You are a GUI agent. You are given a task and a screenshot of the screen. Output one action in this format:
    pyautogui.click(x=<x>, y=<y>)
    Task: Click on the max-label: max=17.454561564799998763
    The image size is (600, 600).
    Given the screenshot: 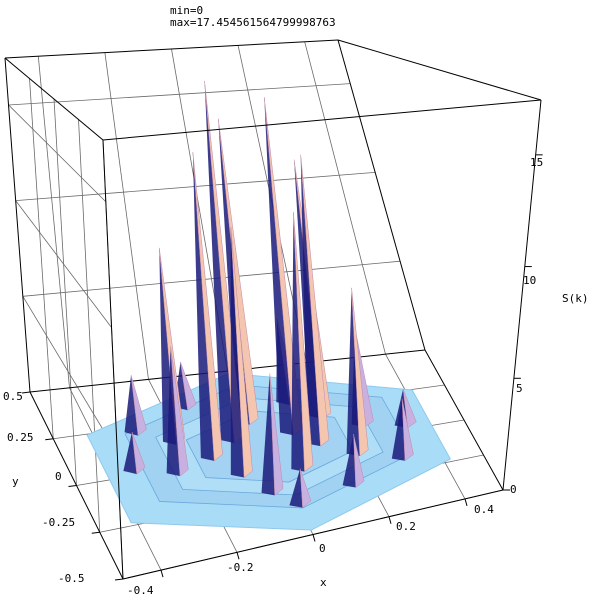 What is the action you would take?
    pyautogui.click(x=253, y=22)
    